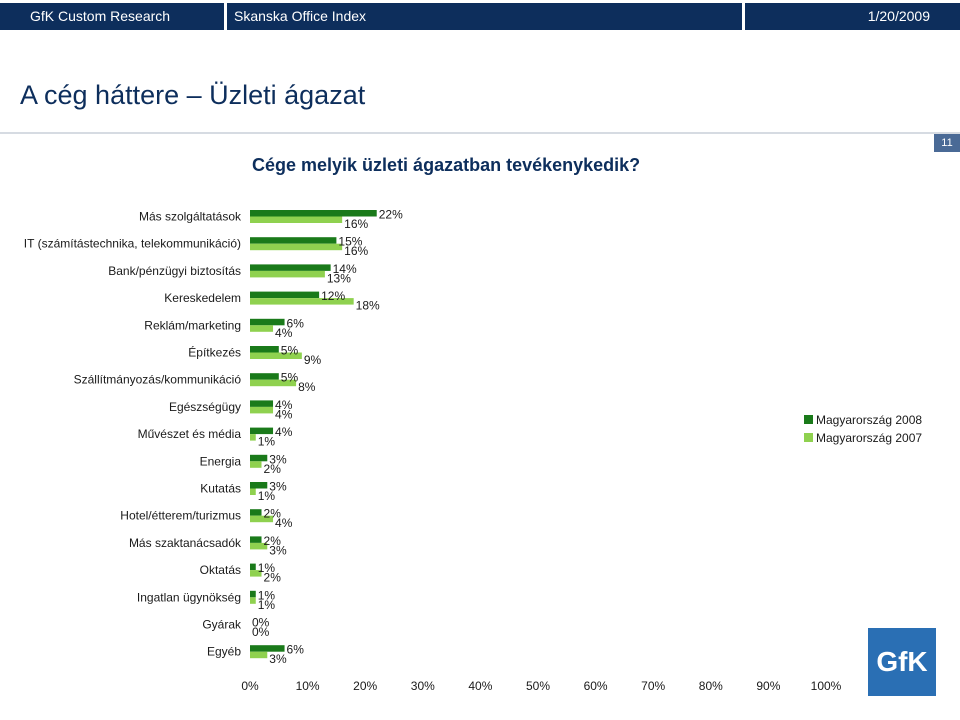 The width and height of the screenshot is (960, 720). I want to click on x-tick-label: 100%, so click(826, 686).